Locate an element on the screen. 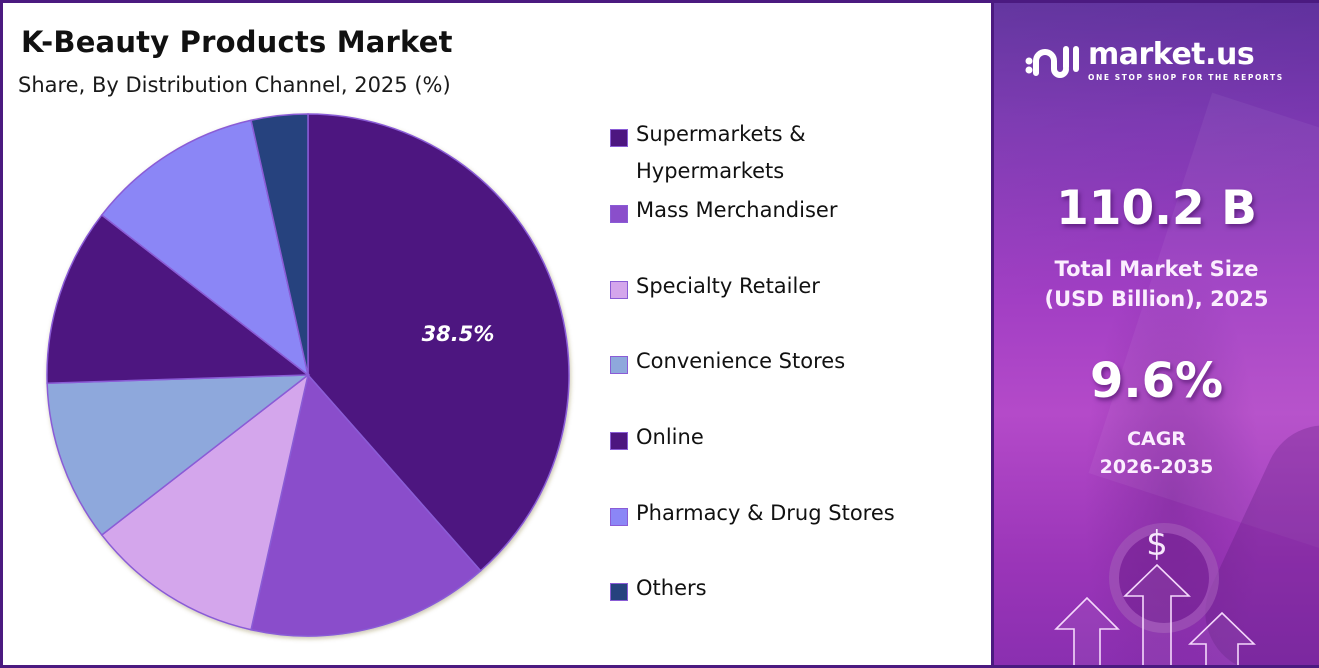 This screenshot has width=1319, height=668. cagr-value: 9.6% is located at coordinates (1156, 381).